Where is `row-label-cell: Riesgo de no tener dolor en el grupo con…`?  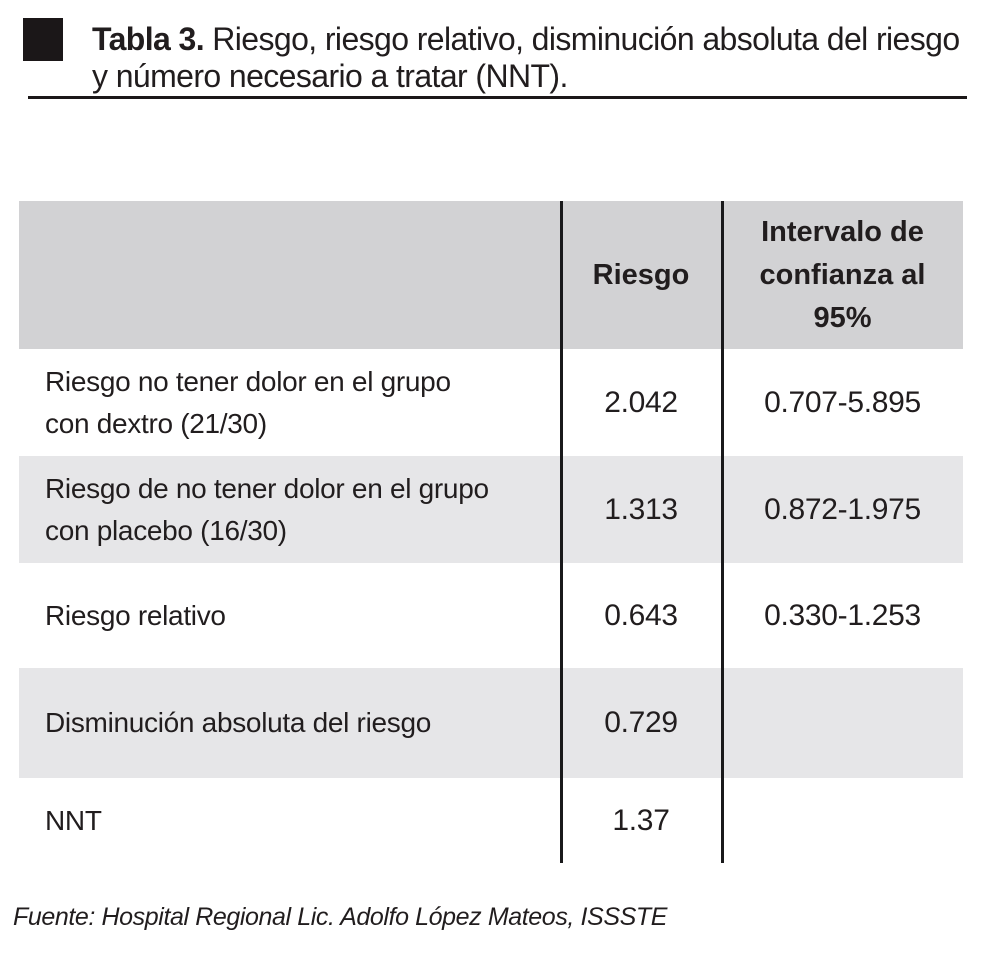
row-label-cell: Riesgo de no tener dolor en el grupo con… is located at coordinates (267, 509).